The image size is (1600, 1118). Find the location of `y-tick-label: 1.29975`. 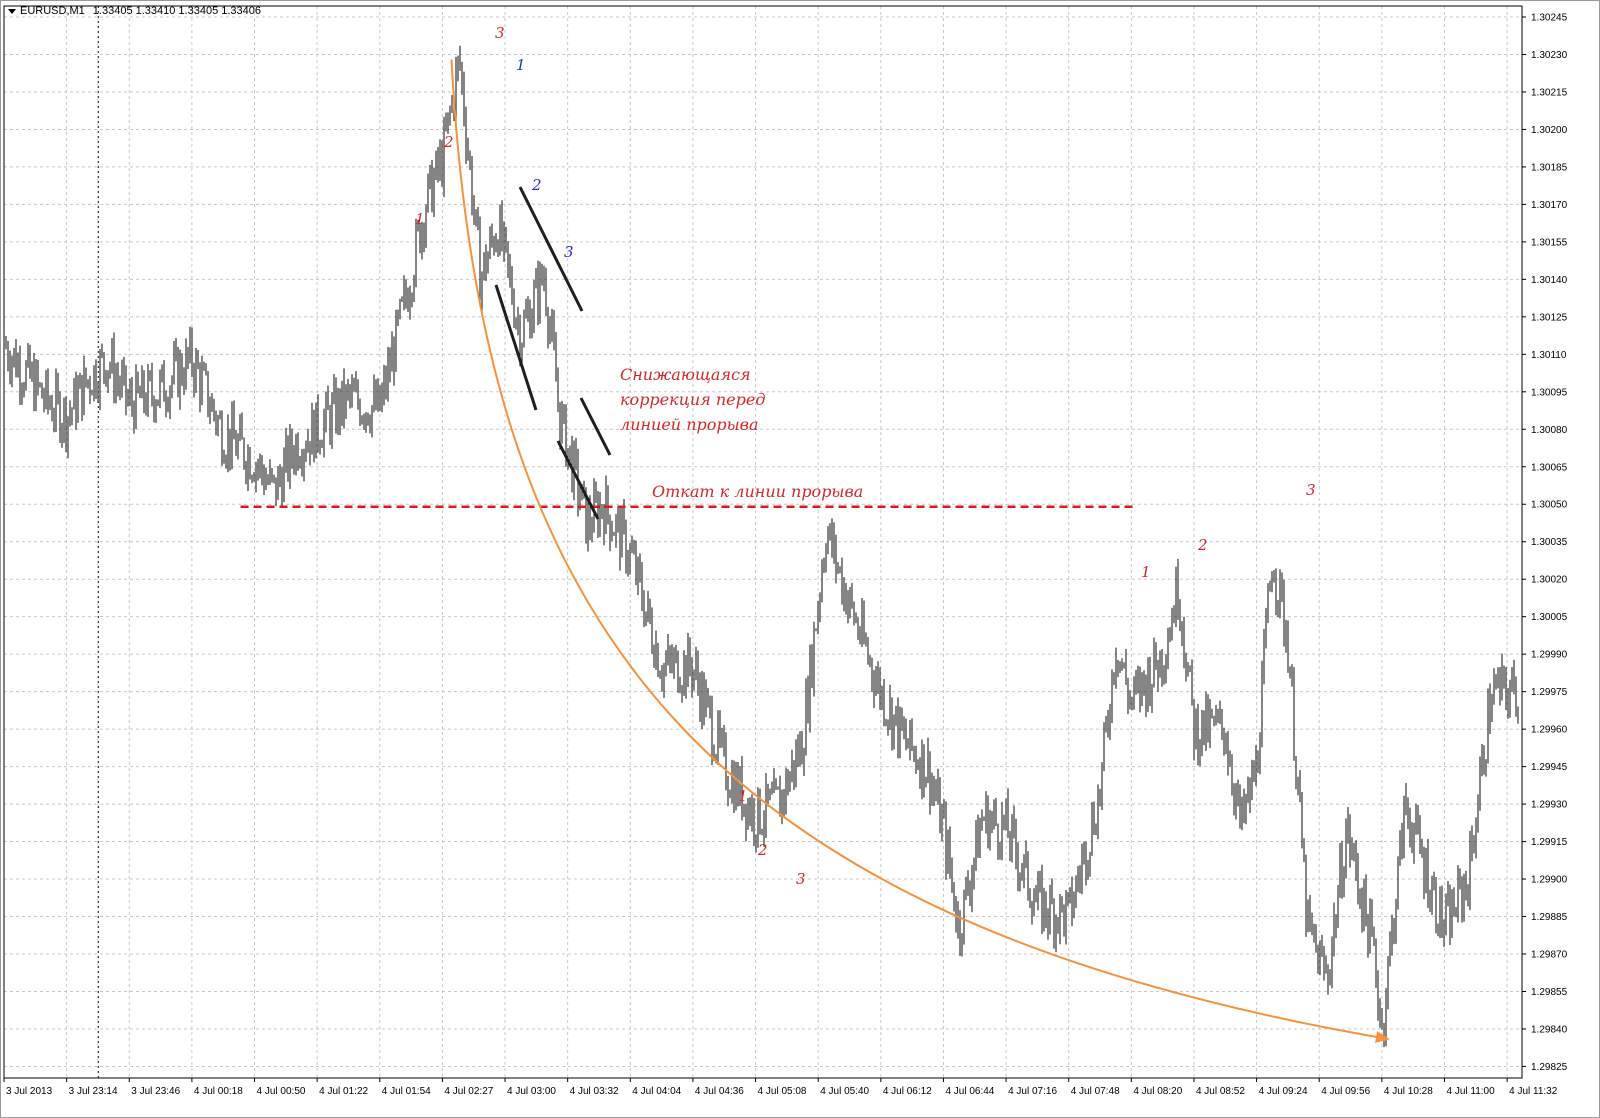

y-tick-label: 1.29975 is located at coordinates (1549, 692).